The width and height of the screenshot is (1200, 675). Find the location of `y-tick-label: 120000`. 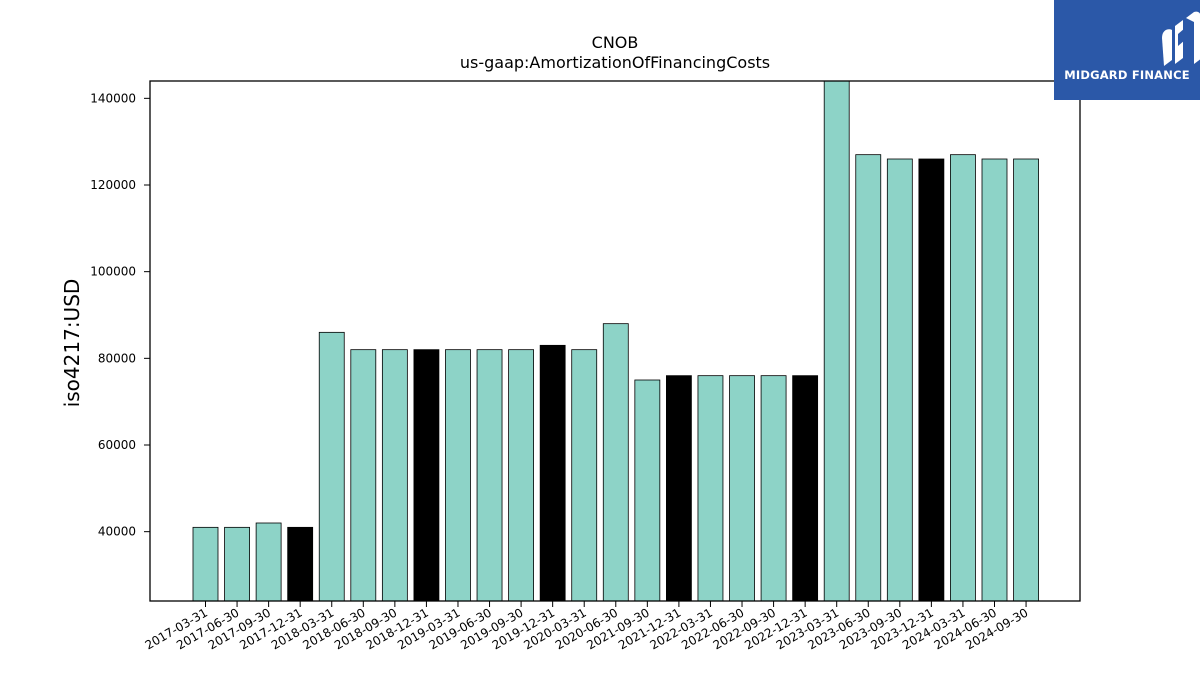

y-tick-label: 120000 is located at coordinates (113, 185).